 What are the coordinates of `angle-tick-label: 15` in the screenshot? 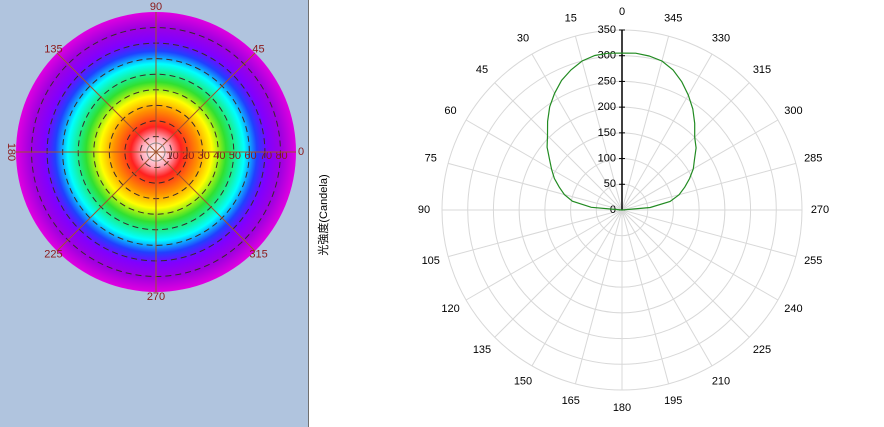 It's located at (571, 19).